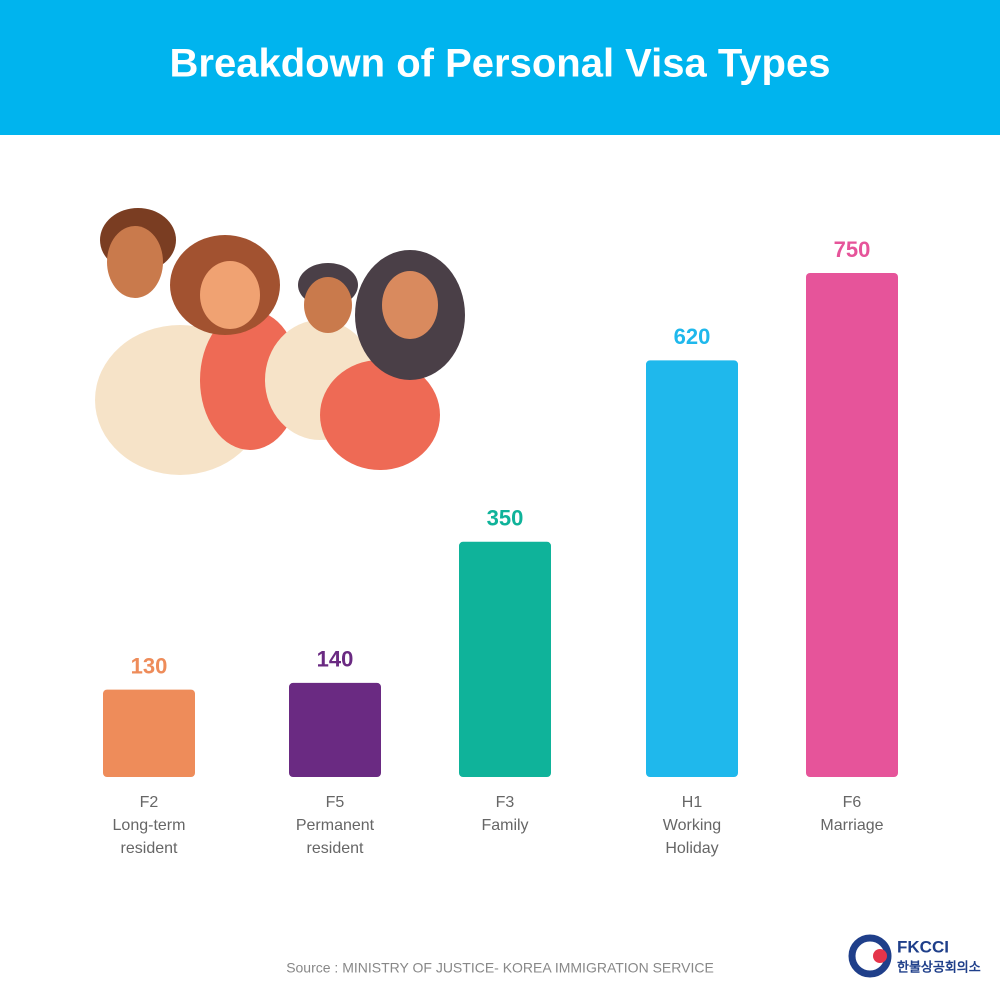  Describe the element at coordinates (692, 825) in the screenshot. I see `category-label: Working` at that location.